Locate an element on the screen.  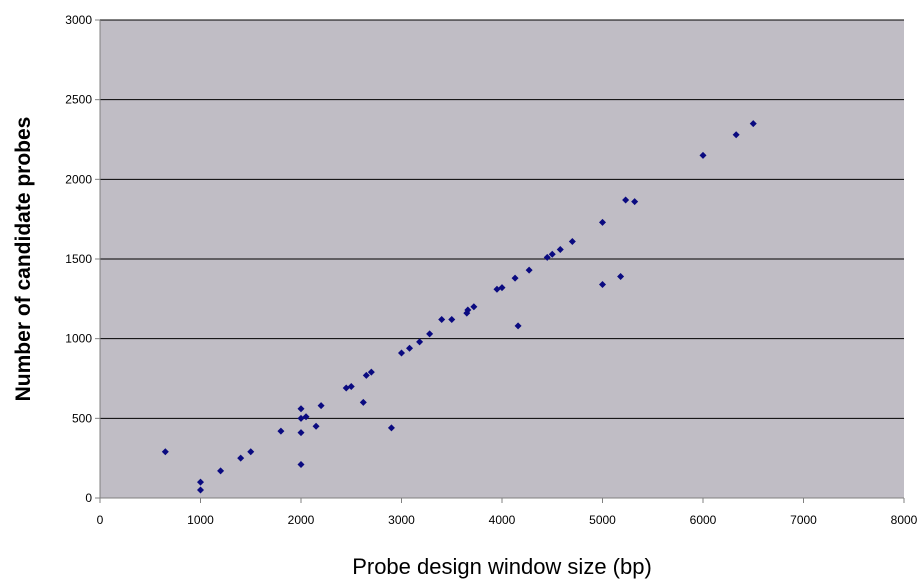
x-tick-label: 2000 is located at coordinates (301, 520).